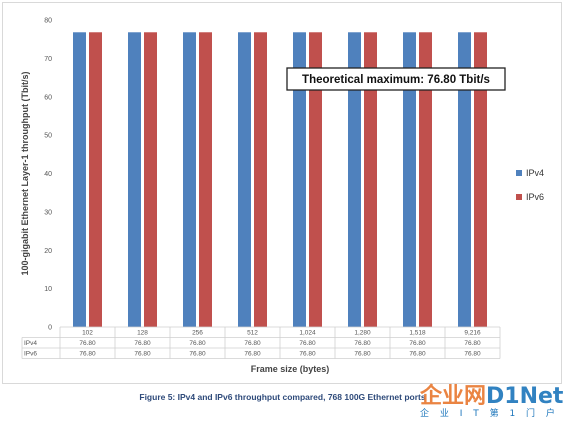 The height and width of the screenshot is (422, 565). I want to click on x-axis-label: Frame size (bytes), so click(290, 369).